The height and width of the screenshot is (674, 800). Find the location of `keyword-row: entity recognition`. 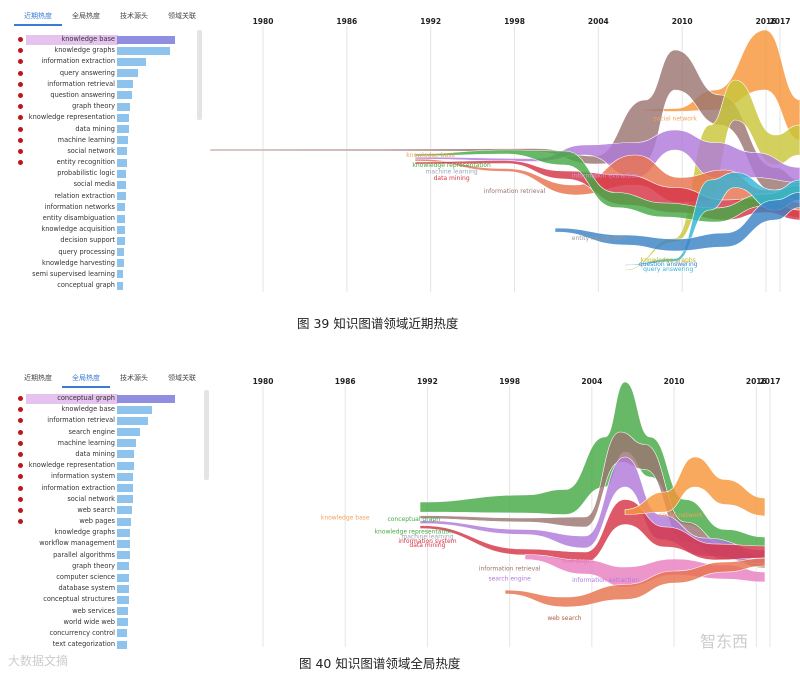

keyword-row: entity recognition is located at coordinates (105, 162).